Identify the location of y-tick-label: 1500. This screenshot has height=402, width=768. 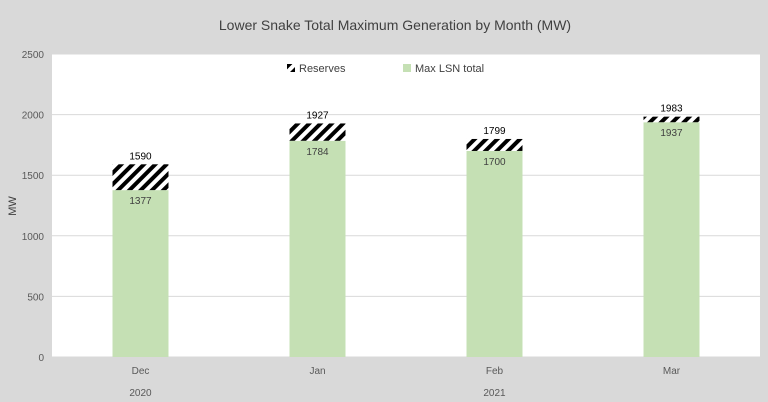
(33, 176).